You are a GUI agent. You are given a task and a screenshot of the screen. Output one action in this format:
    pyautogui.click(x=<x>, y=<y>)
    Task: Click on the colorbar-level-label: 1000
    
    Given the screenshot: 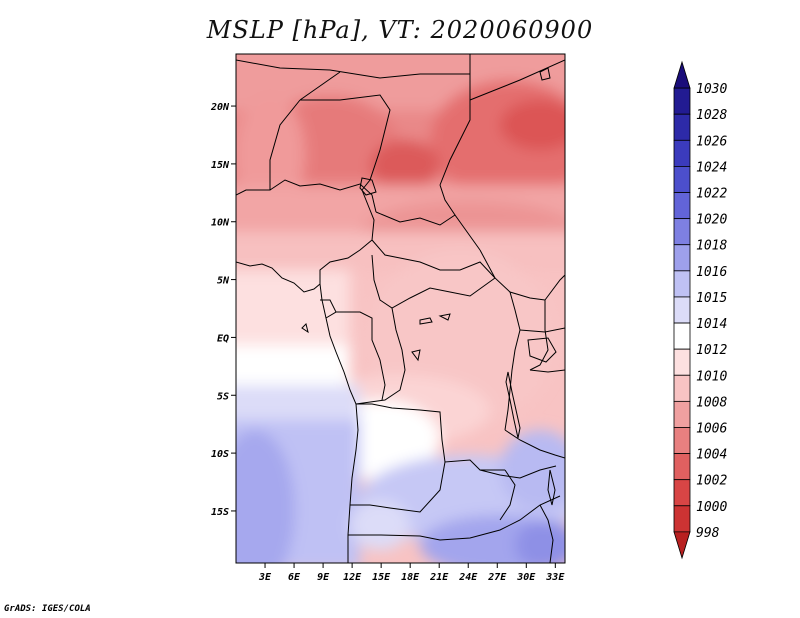 What is the action you would take?
    pyautogui.click(x=711, y=507)
    